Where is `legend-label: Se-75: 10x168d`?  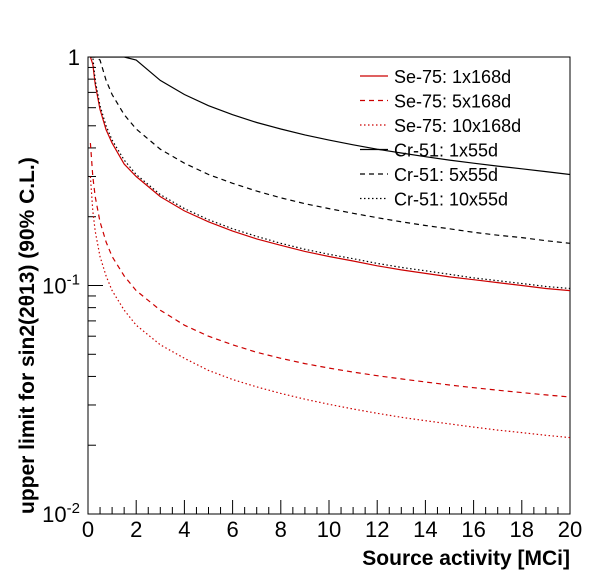 legend-label: Se-75: 10x168d is located at coordinates (457, 126).